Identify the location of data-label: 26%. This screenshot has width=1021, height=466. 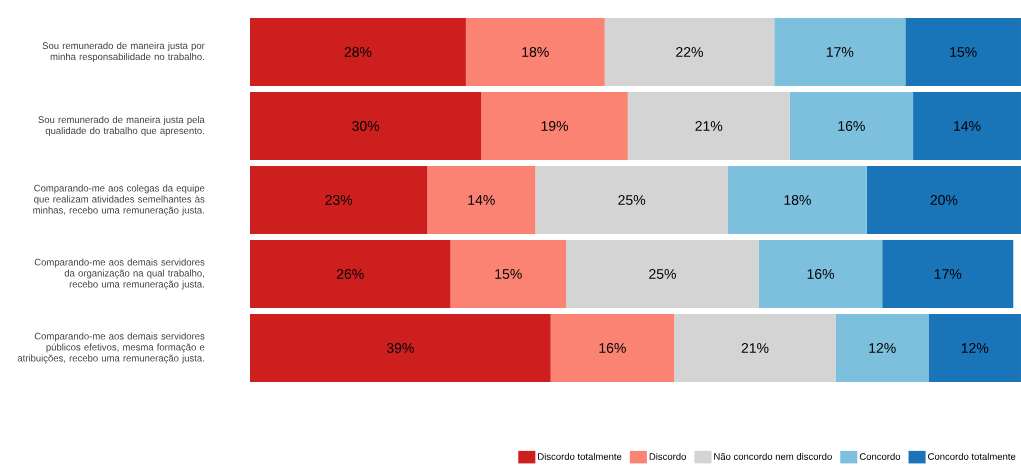
(350, 274).